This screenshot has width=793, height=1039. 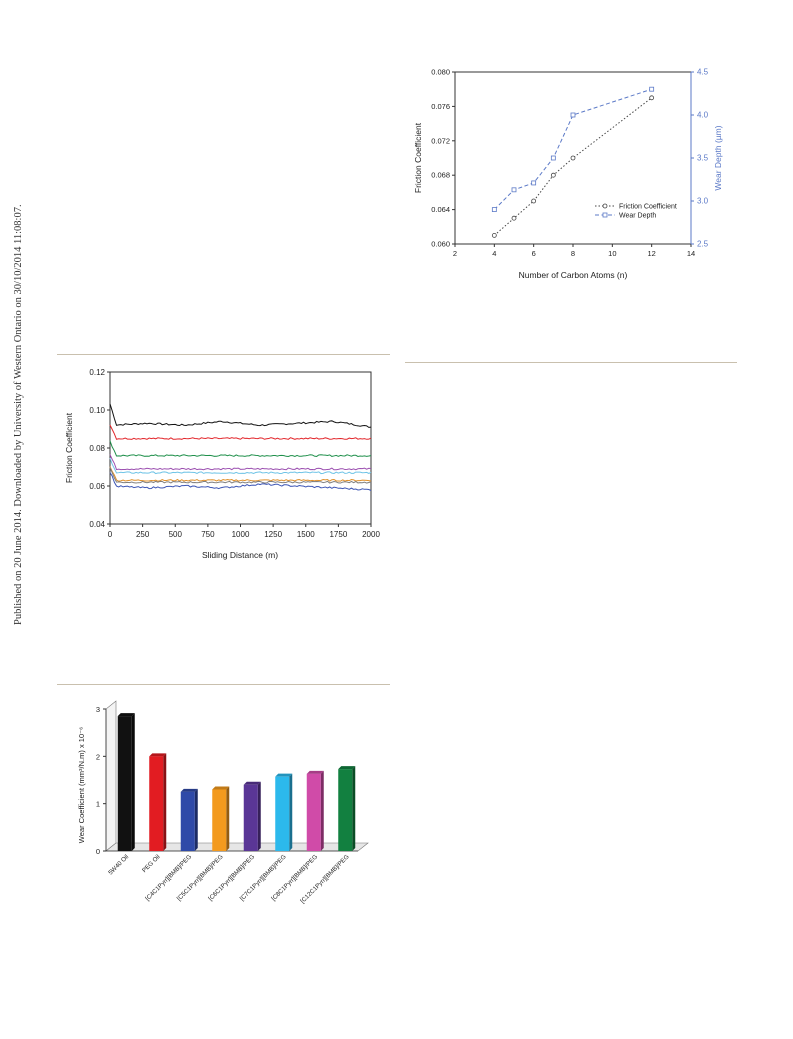 What do you see at coordinates (651, 253) in the screenshot?
I see `chart1-xtick-label: 12` at bounding box center [651, 253].